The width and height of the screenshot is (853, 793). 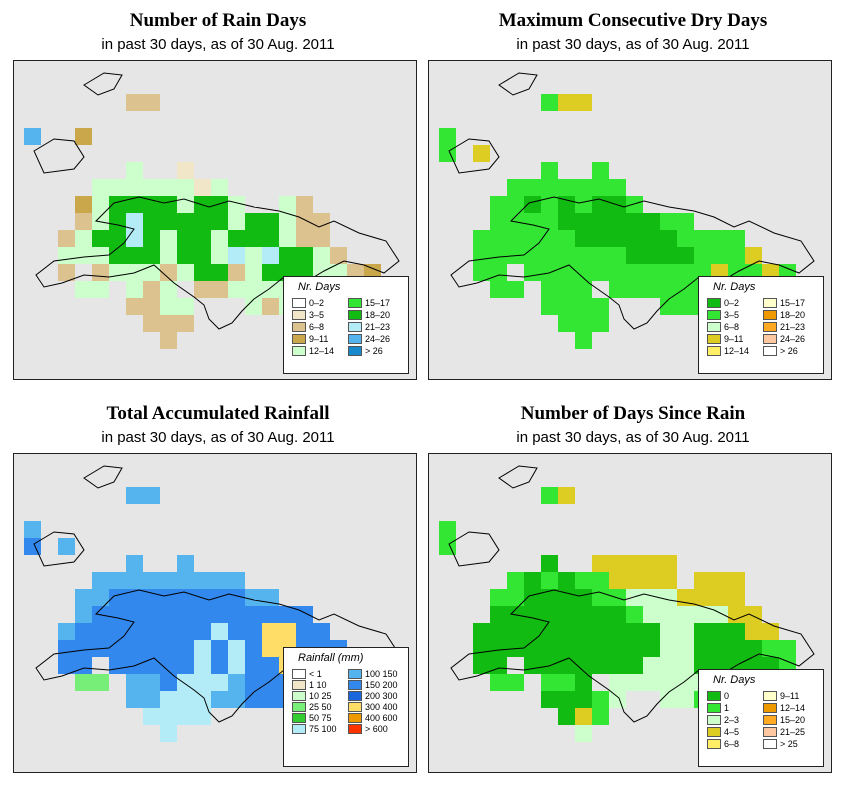 What do you see at coordinates (793, 732) in the screenshot?
I see `legend-label: 21–25` at bounding box center [793, 732].